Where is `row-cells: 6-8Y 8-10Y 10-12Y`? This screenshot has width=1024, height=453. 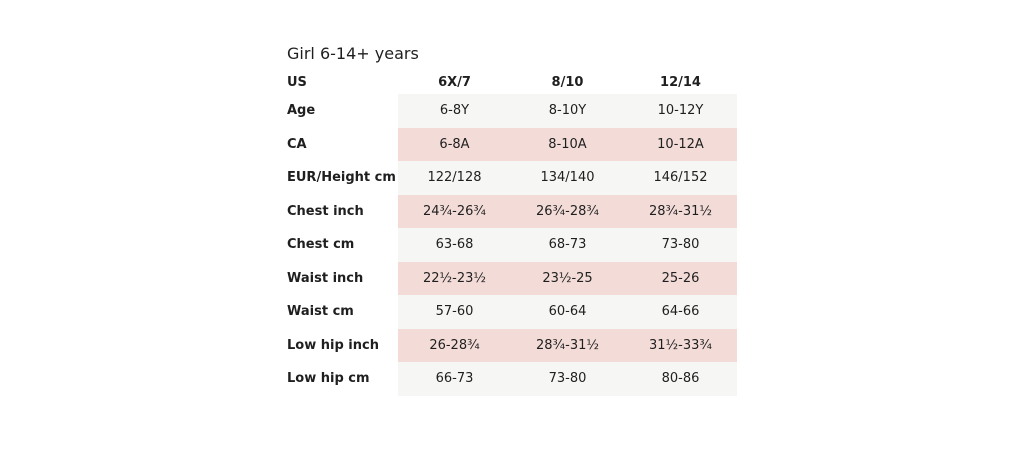 row-cells: 6-8Y 8-10Y 10-12Y is located at coordinates (567, 111).